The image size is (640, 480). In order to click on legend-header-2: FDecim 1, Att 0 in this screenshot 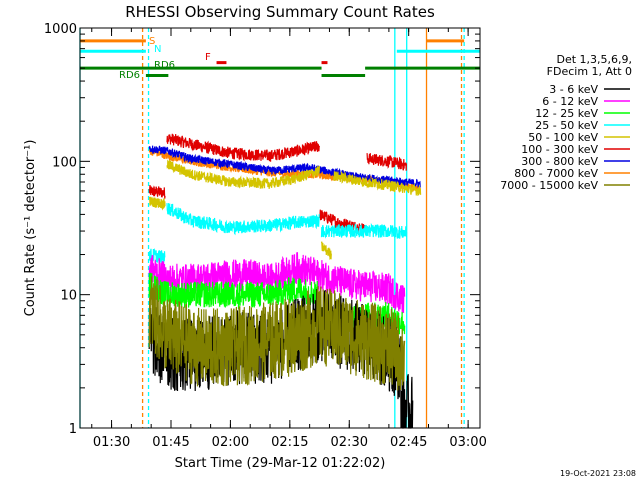, I will do `click(589, 71)`.